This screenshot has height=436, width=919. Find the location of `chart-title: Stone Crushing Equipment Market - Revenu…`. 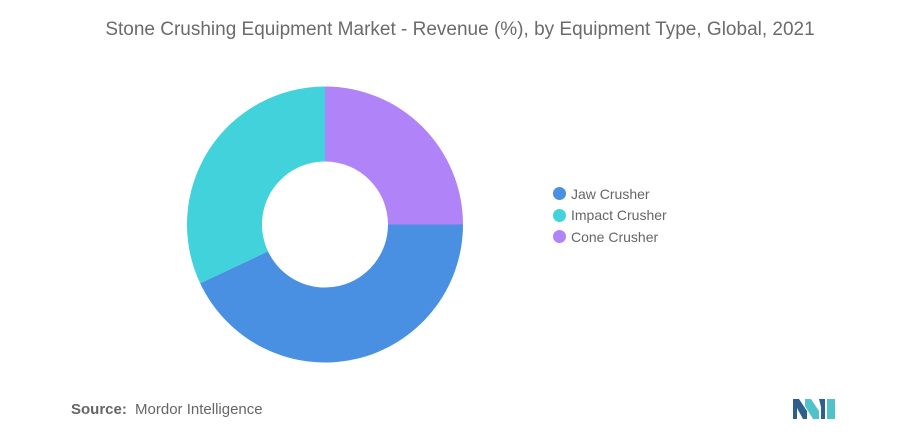

chart-title: Stone Crushing Equipment Market - Revenu… is located at coordinates (460, 29).